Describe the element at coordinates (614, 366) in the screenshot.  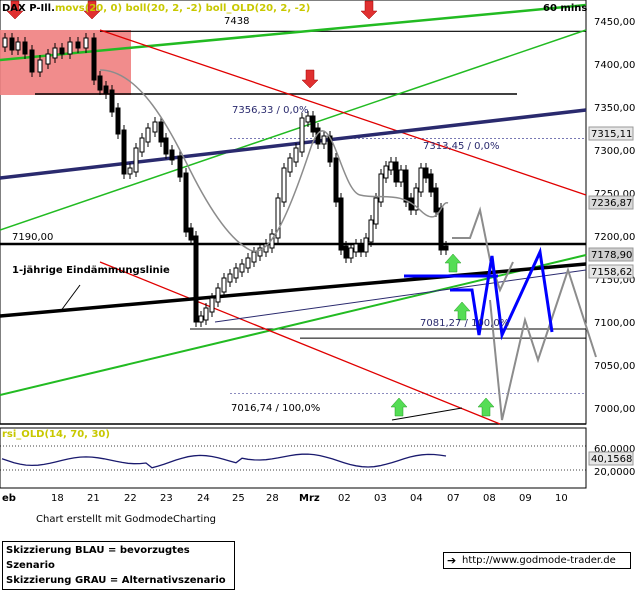
I see `price-tick: 7050,00` at that location.